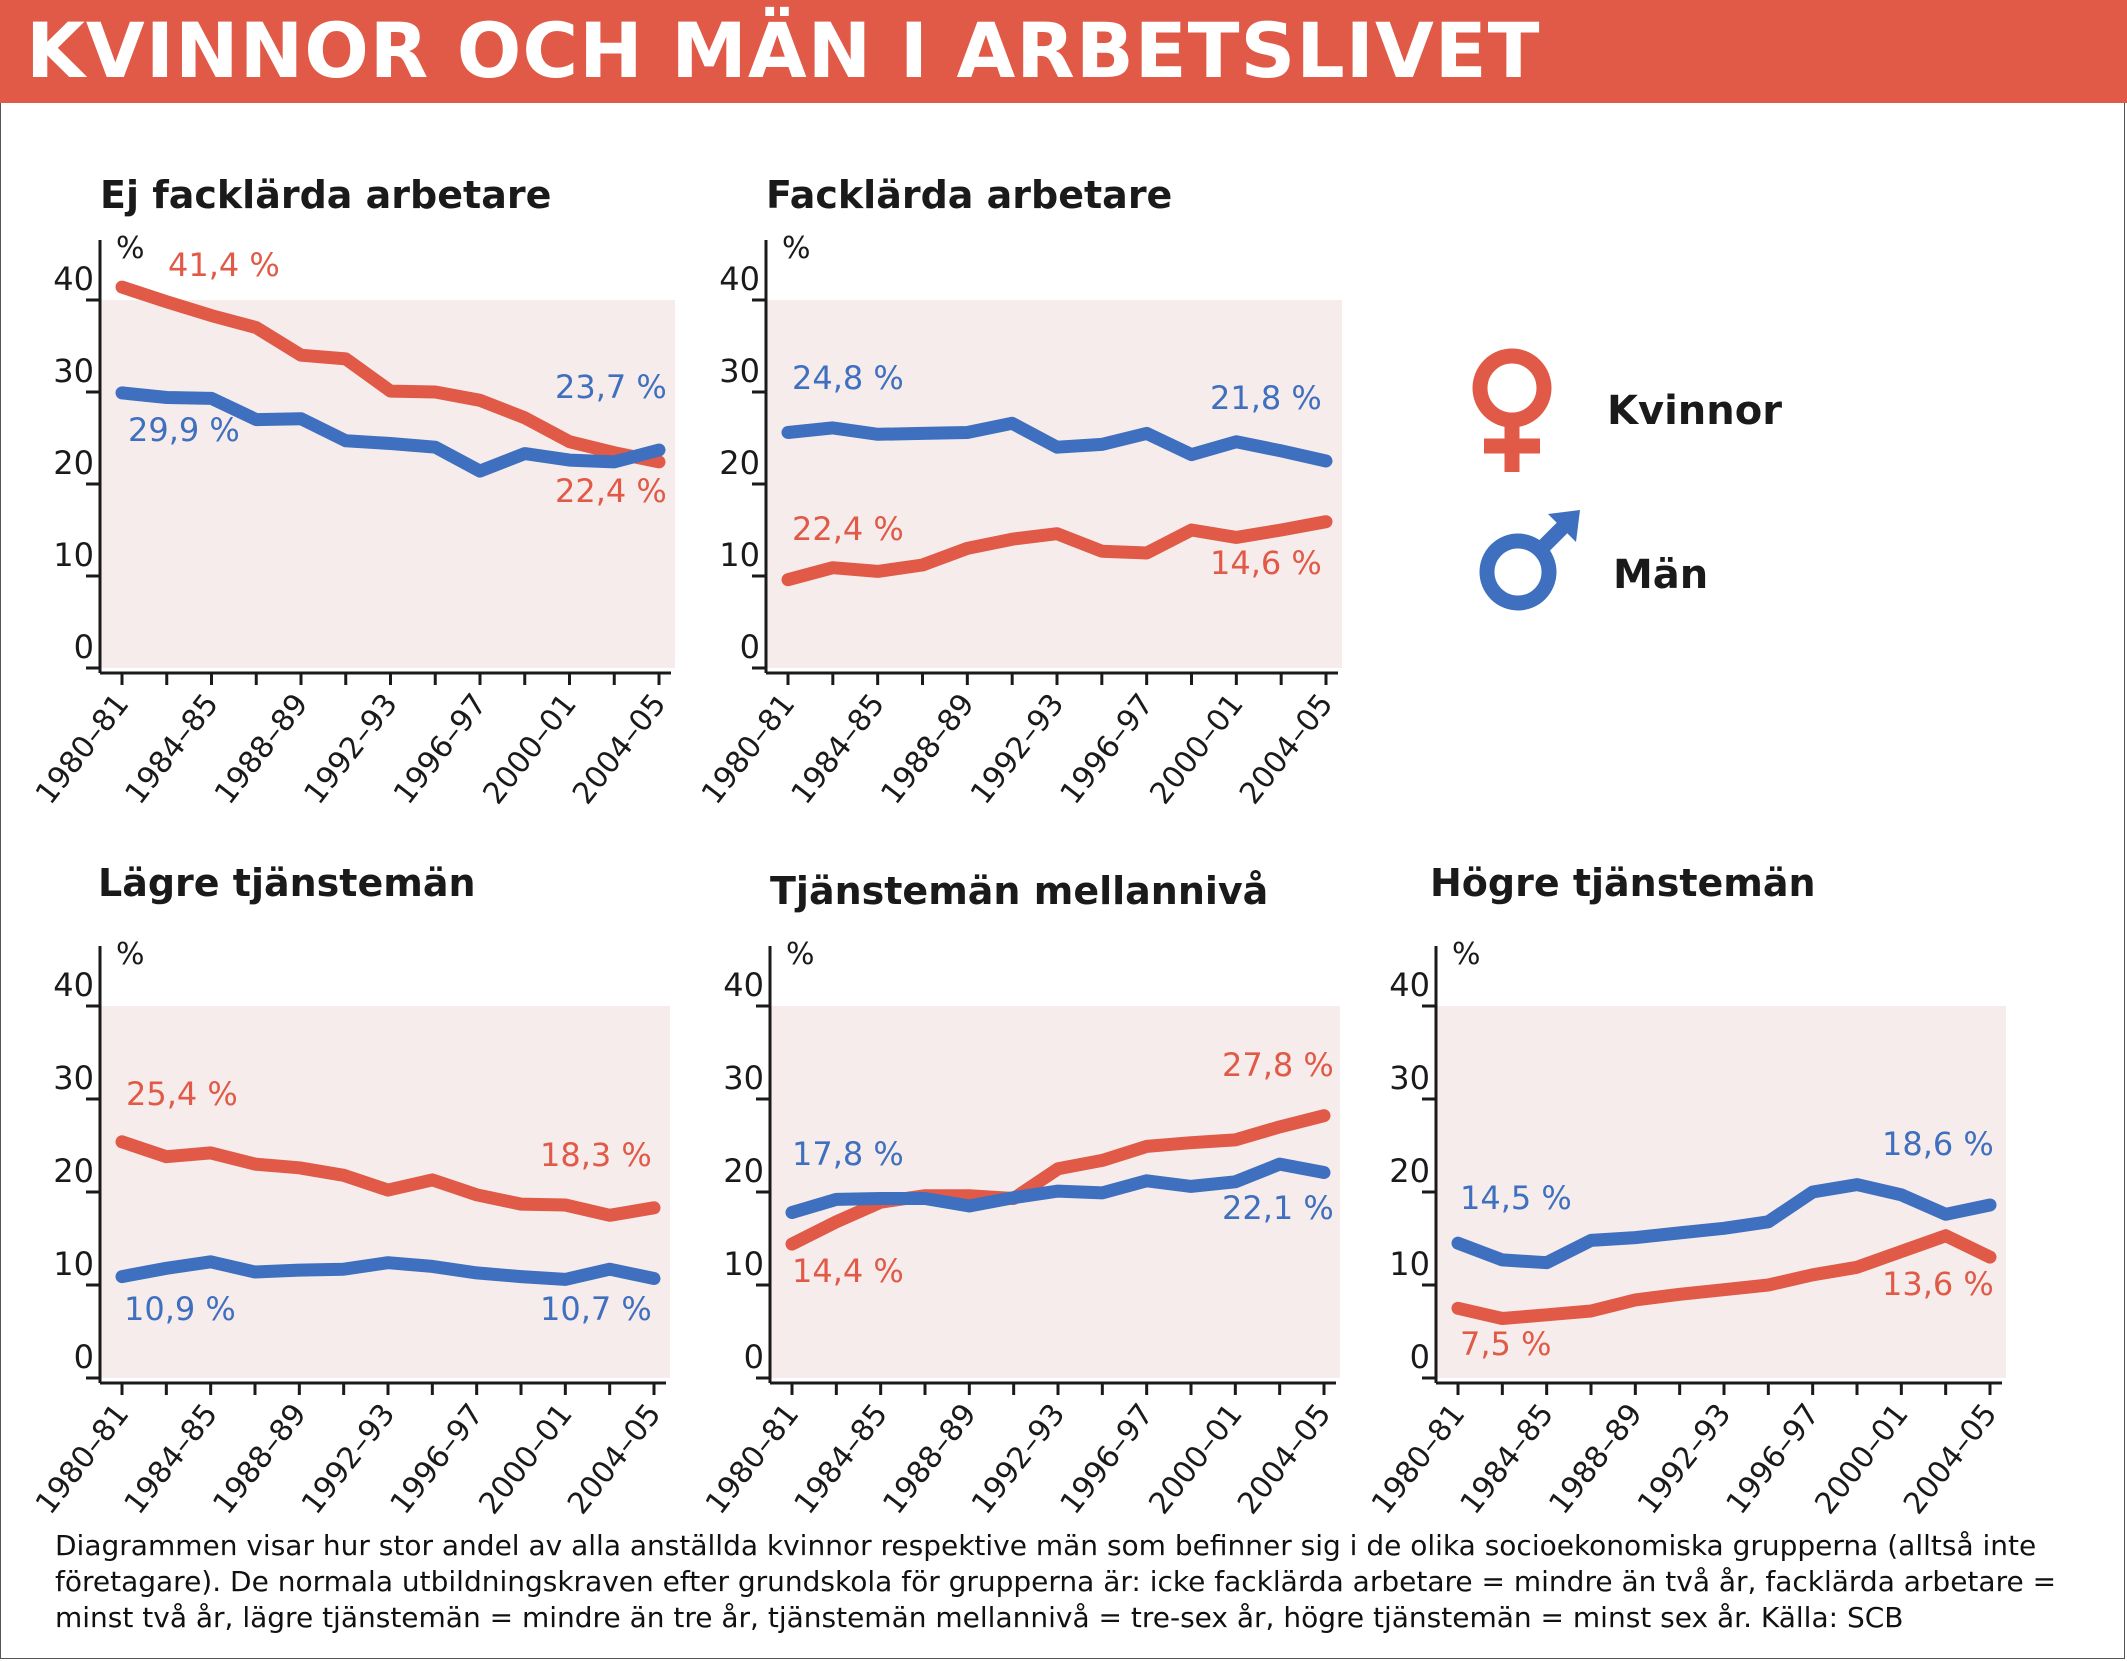 The image size is (2127, 1661). Describe the element at coordinates (224, 265) in the screenshot. I see `data-label-women-start: 41,4 %` at that location.